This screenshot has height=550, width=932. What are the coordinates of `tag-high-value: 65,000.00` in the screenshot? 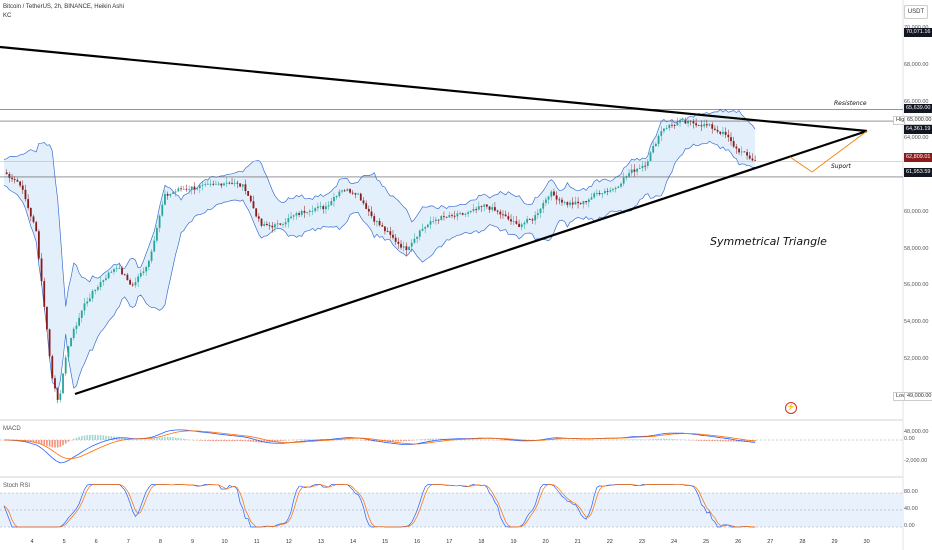 It's located at (918, 120).